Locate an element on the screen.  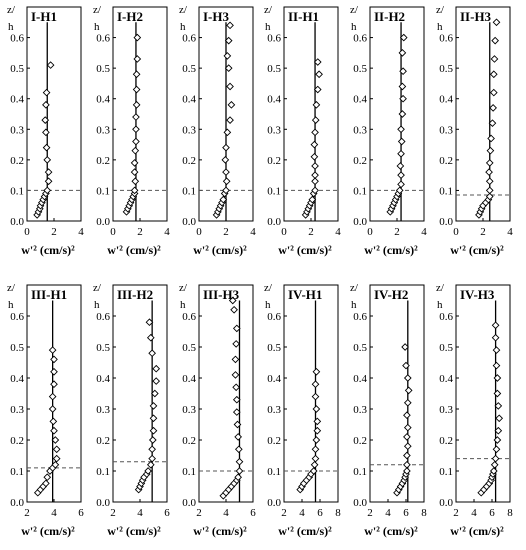
y-axis-label-bottom: h is located at coordinates (440, 305).